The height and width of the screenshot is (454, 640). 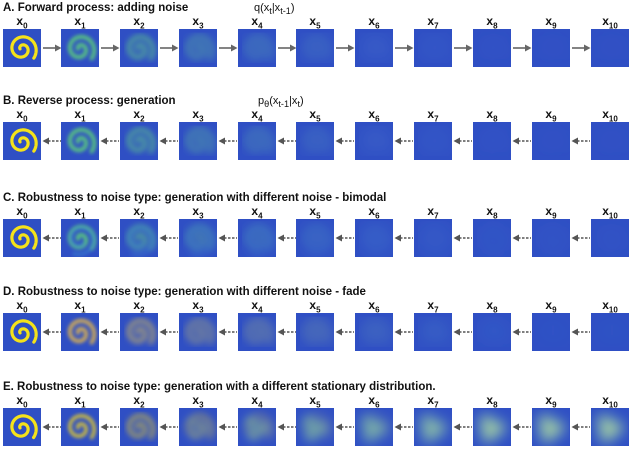 What do you see at coordinates (492, 141) in the screenshot?
I see `state-image-b-x8` at bounding box center [492, 141].